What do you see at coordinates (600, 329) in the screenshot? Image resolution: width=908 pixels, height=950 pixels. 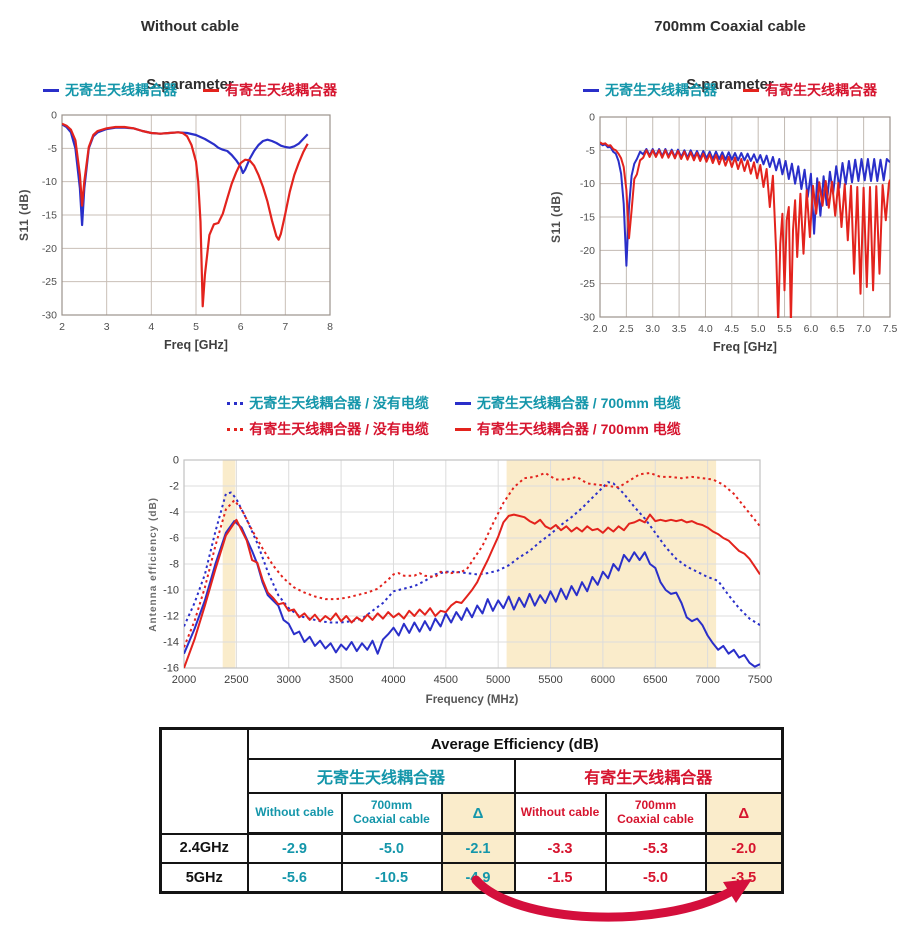 I see `svg-text: 2.0` at bounding box center [600, 329].